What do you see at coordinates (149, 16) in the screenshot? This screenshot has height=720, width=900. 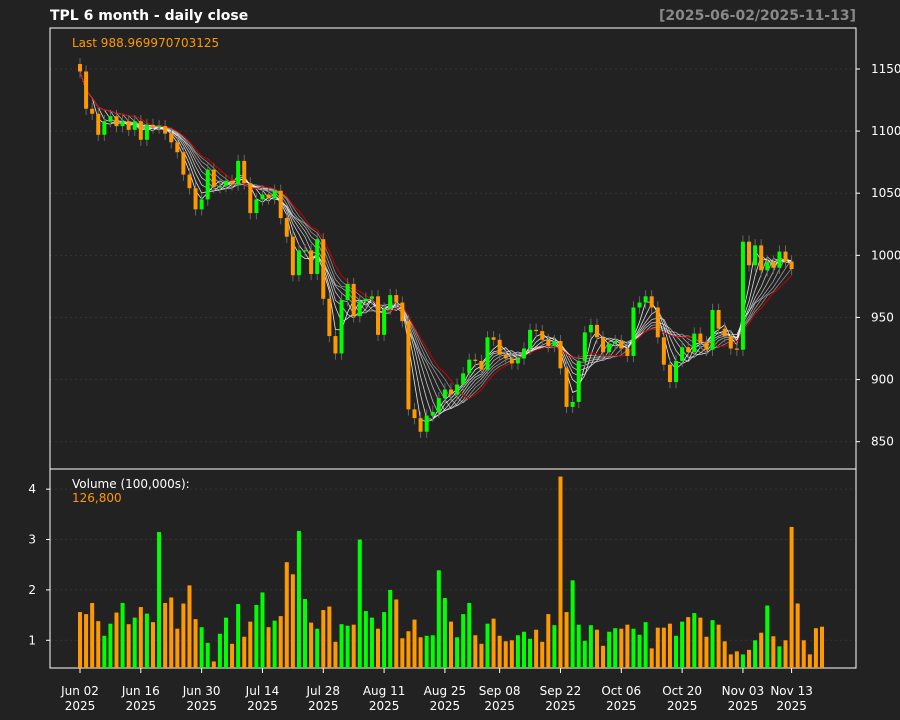 I see `chart-title: TPL 6 month - daily close` at bounding box center [149, 16].